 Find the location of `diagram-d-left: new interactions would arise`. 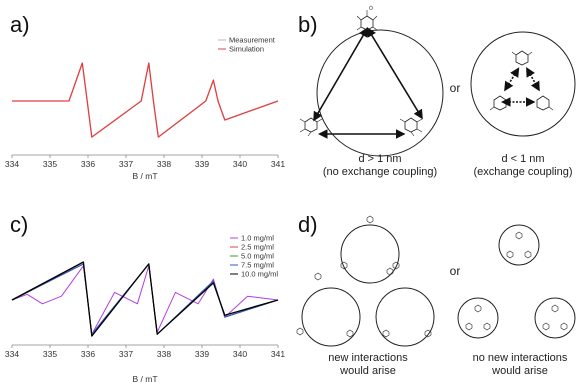

diagram-d-left: new interactions would arise is located at coordinates (365, 296).